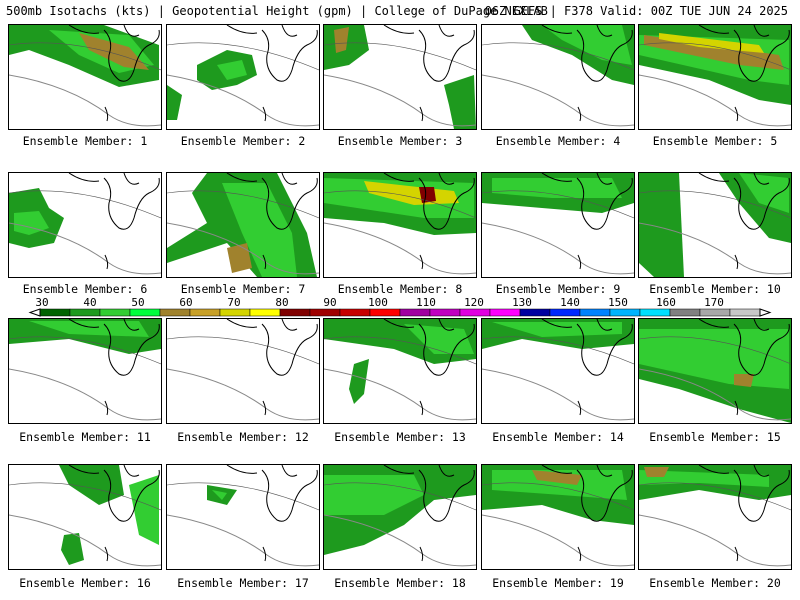 This screenshot has height=600, width=800. Describe the element at coordinates (474, 302) in the screenshot. I see `colorbar-label: 120` at that location.